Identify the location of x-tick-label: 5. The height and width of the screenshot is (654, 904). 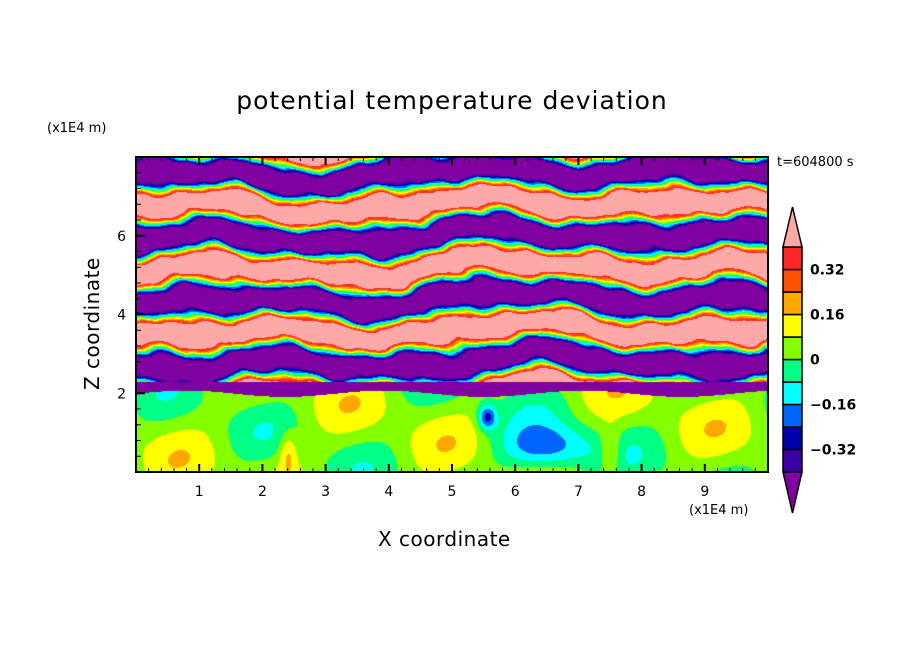
(452, 492).